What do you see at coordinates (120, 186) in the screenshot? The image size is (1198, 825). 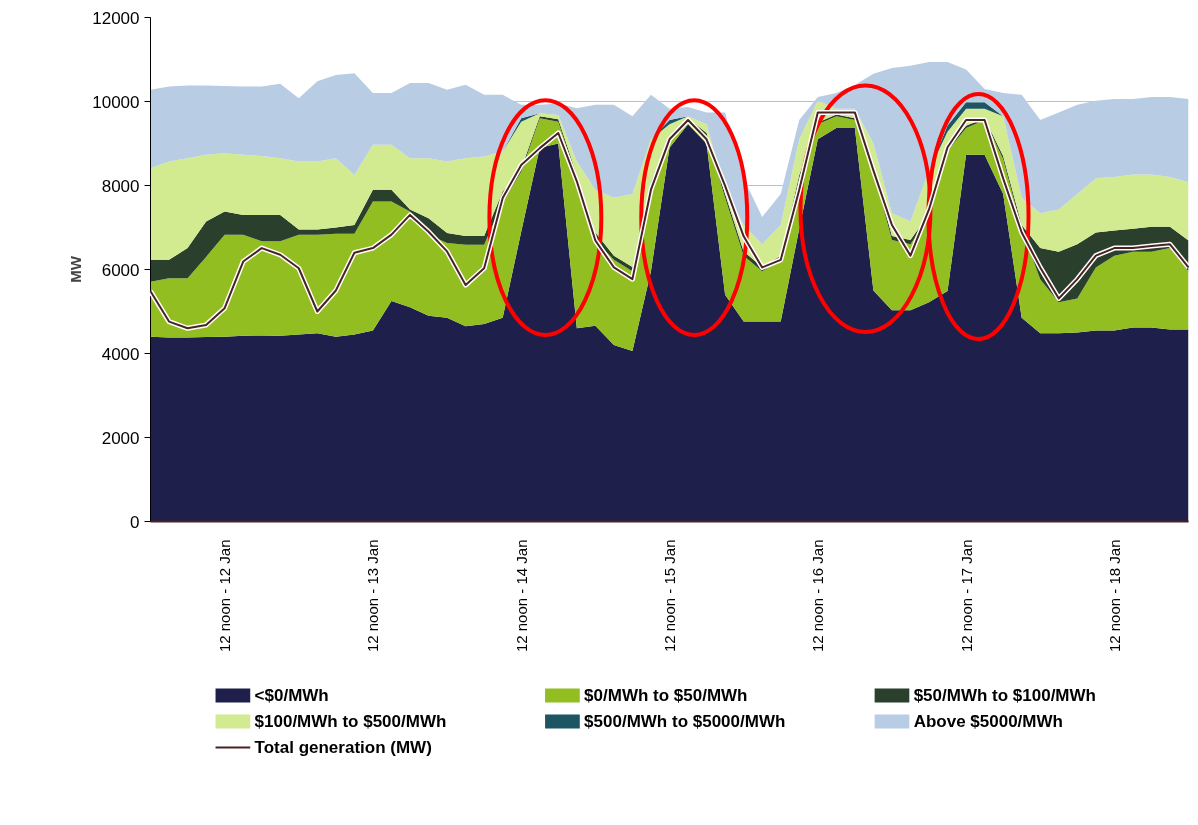 I see `y-tick-label: 8000` at bounding box center [120, 186].